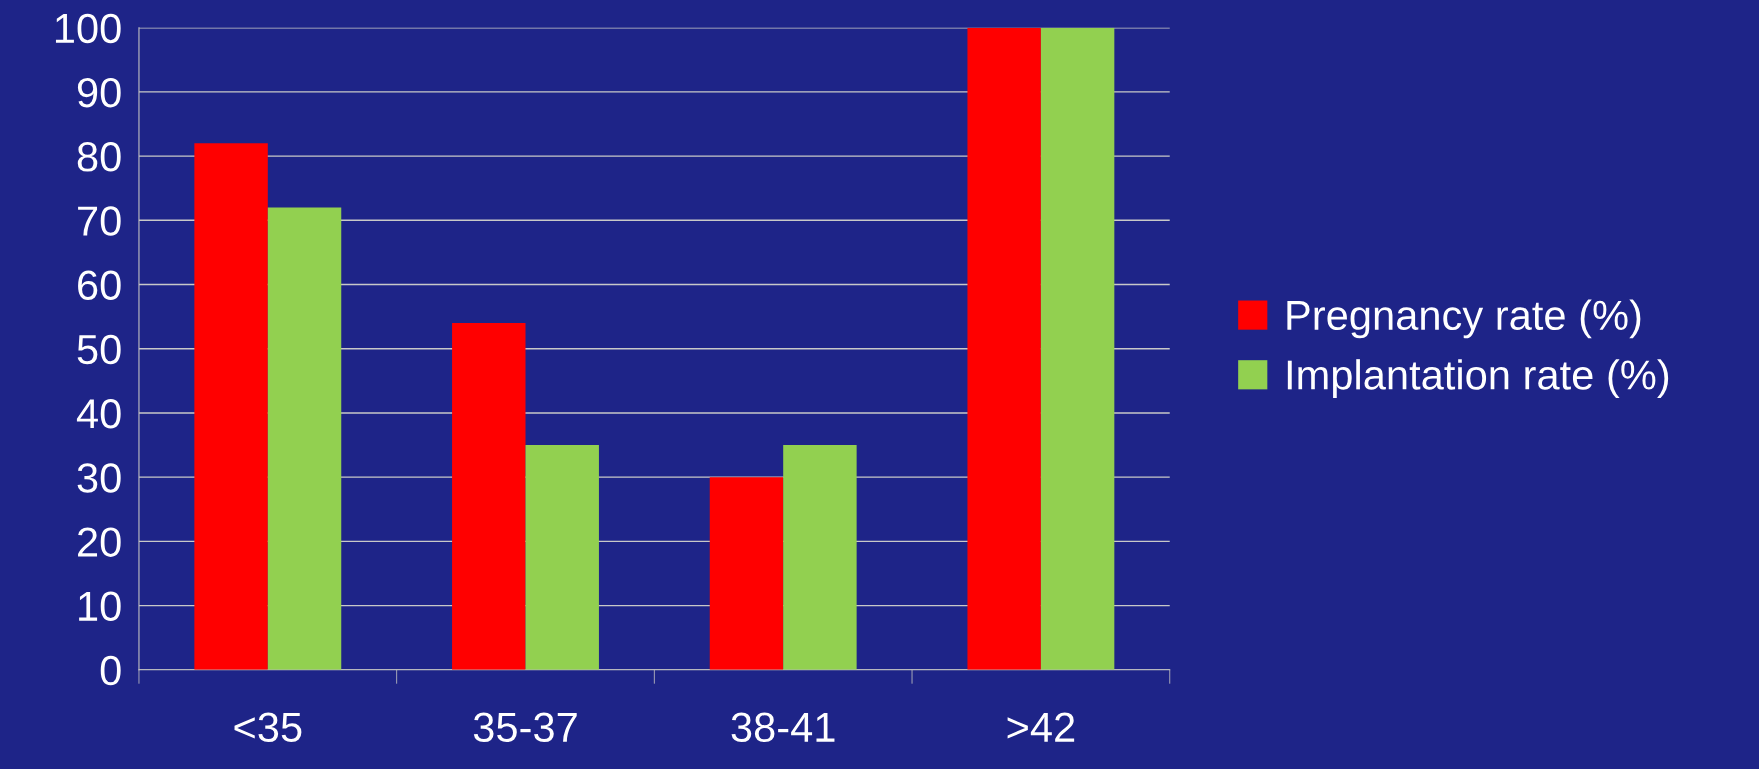  I want to click on x-tick-label: <35, so click(268, 727).